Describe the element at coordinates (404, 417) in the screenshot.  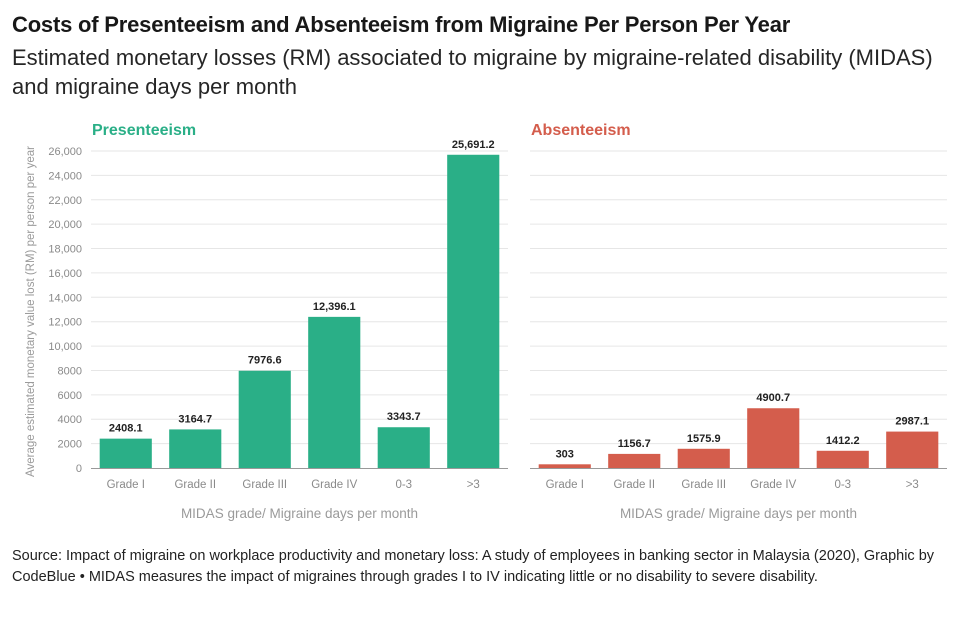
I see `bar-data-label: 3343.7` at that location.